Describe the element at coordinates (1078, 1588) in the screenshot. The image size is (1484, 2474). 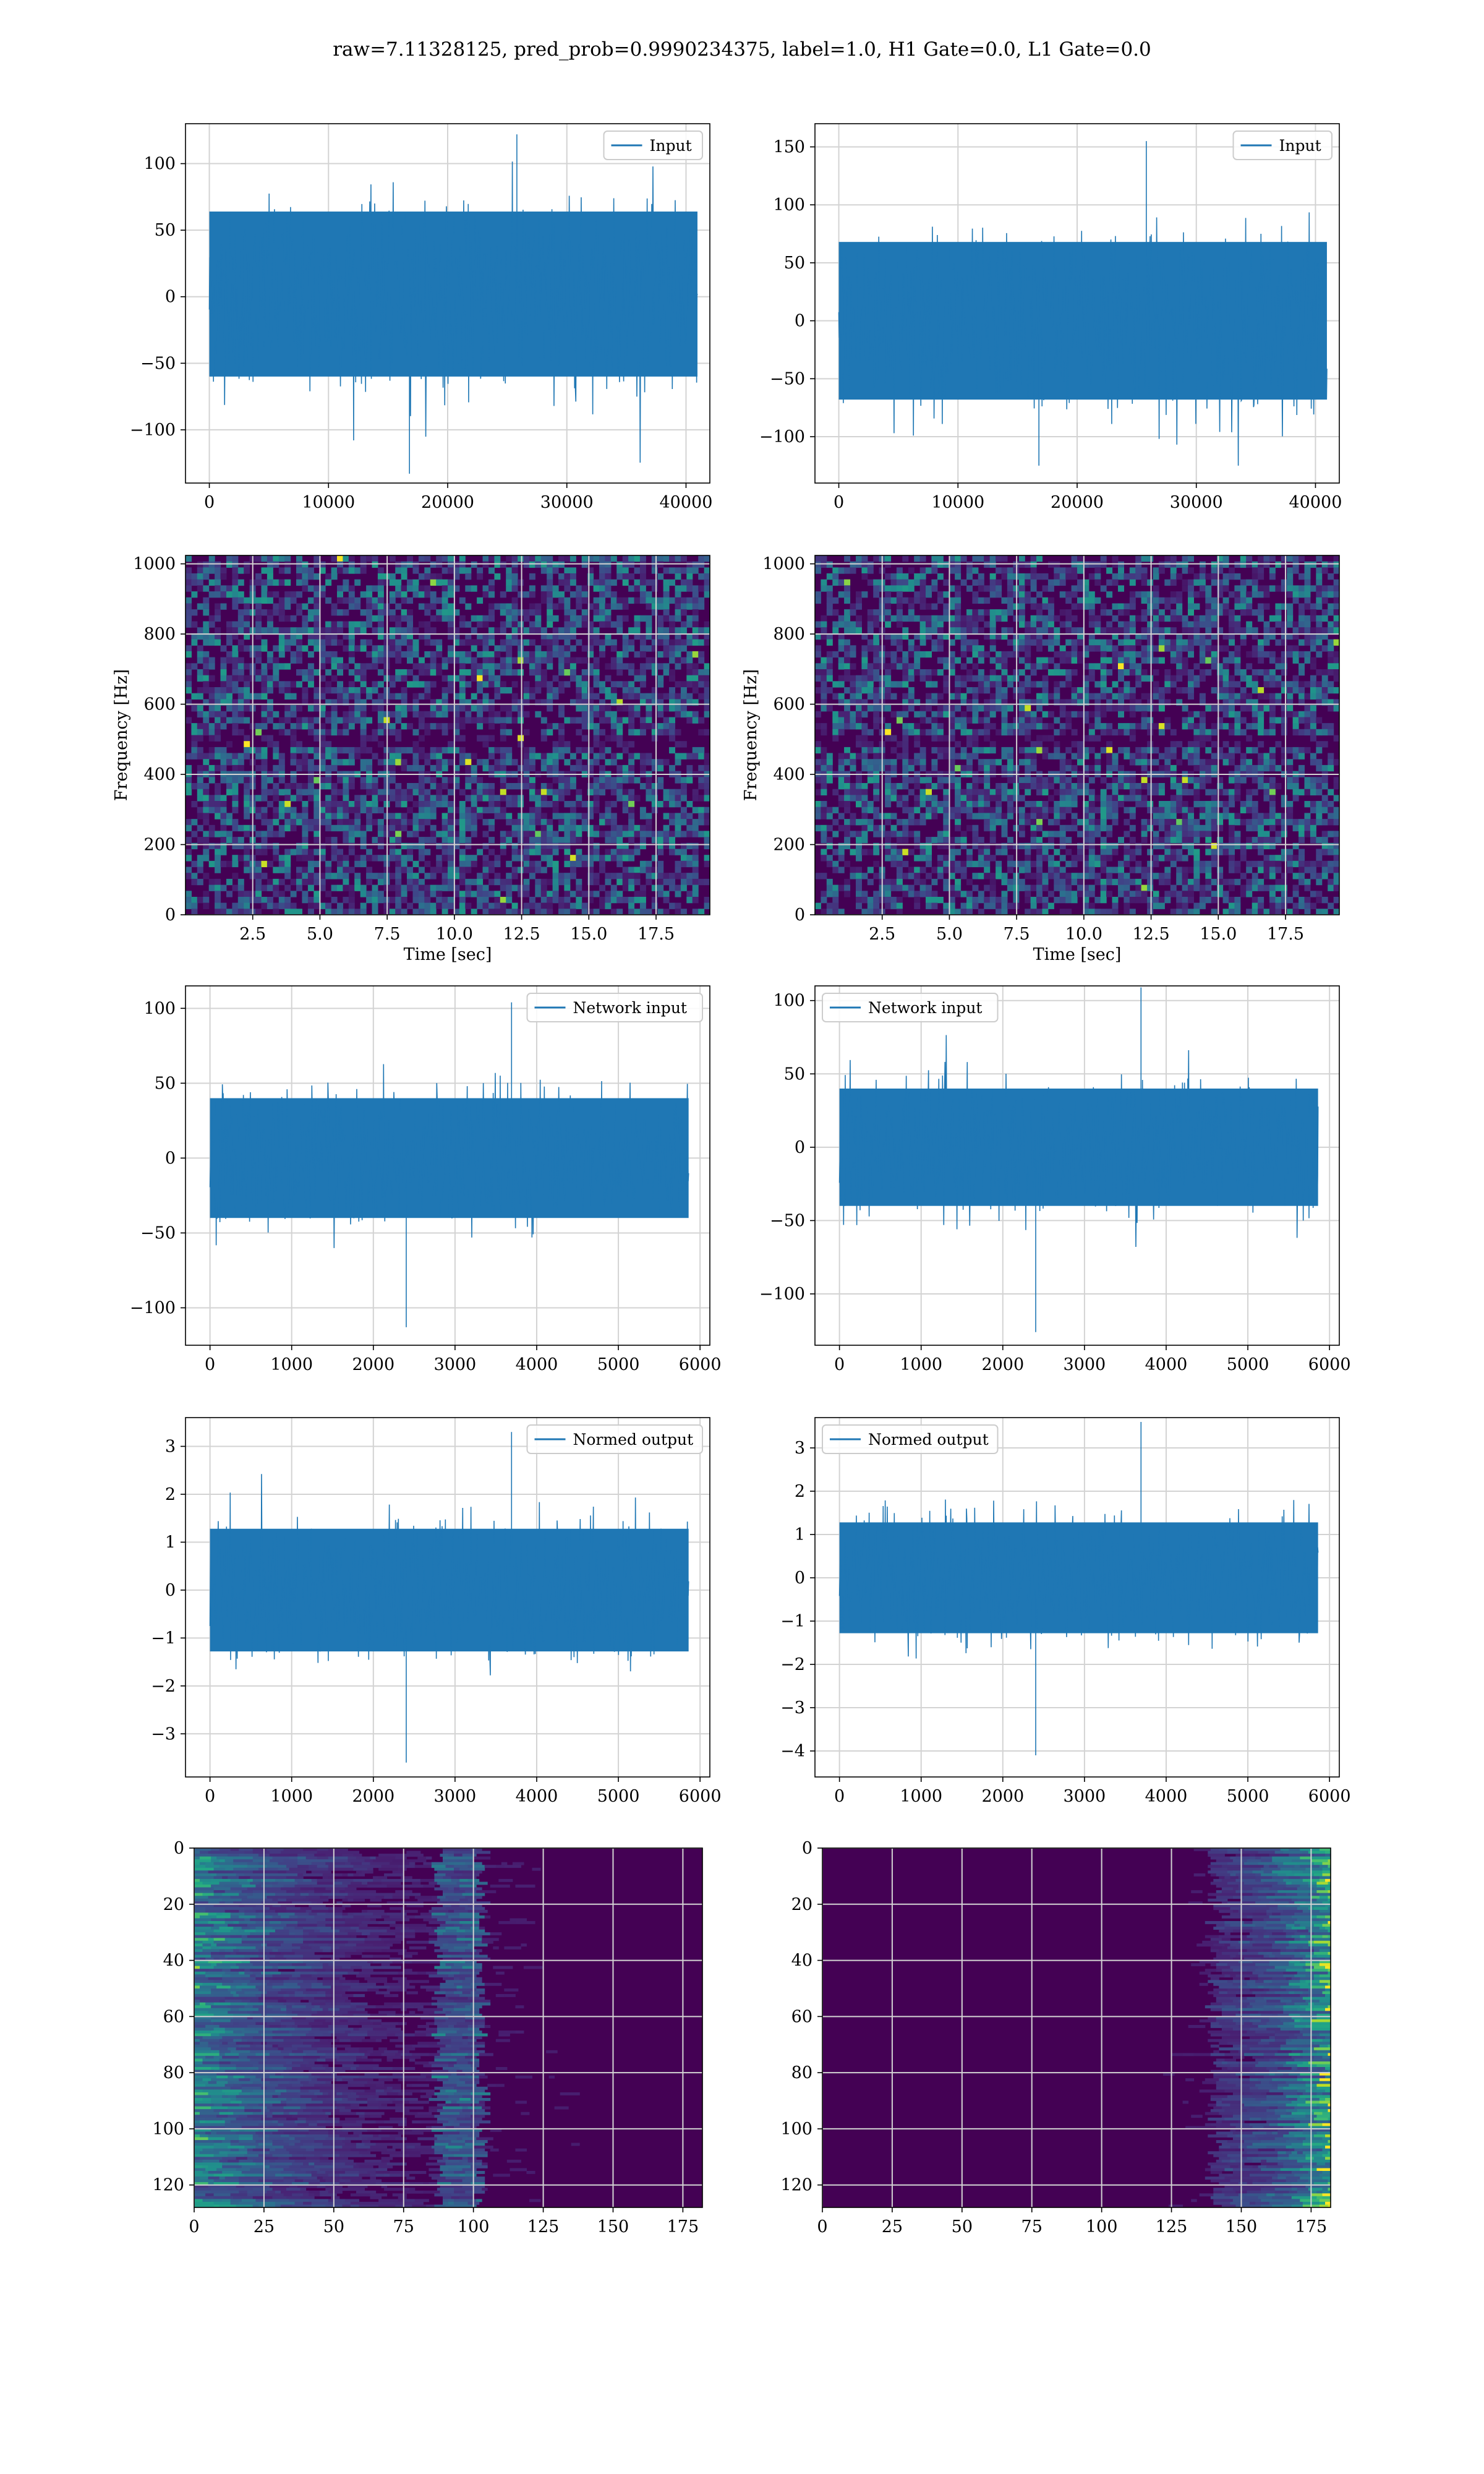
I see `series-line-normed-output-l1` at that location.